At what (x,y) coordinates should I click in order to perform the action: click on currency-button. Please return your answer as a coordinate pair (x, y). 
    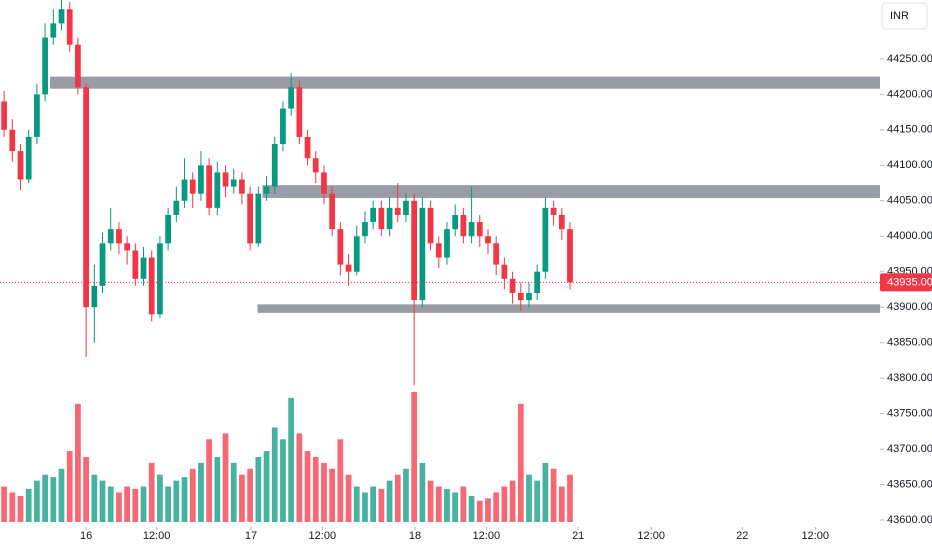
    Looking at the image, I should click on (904, 16).